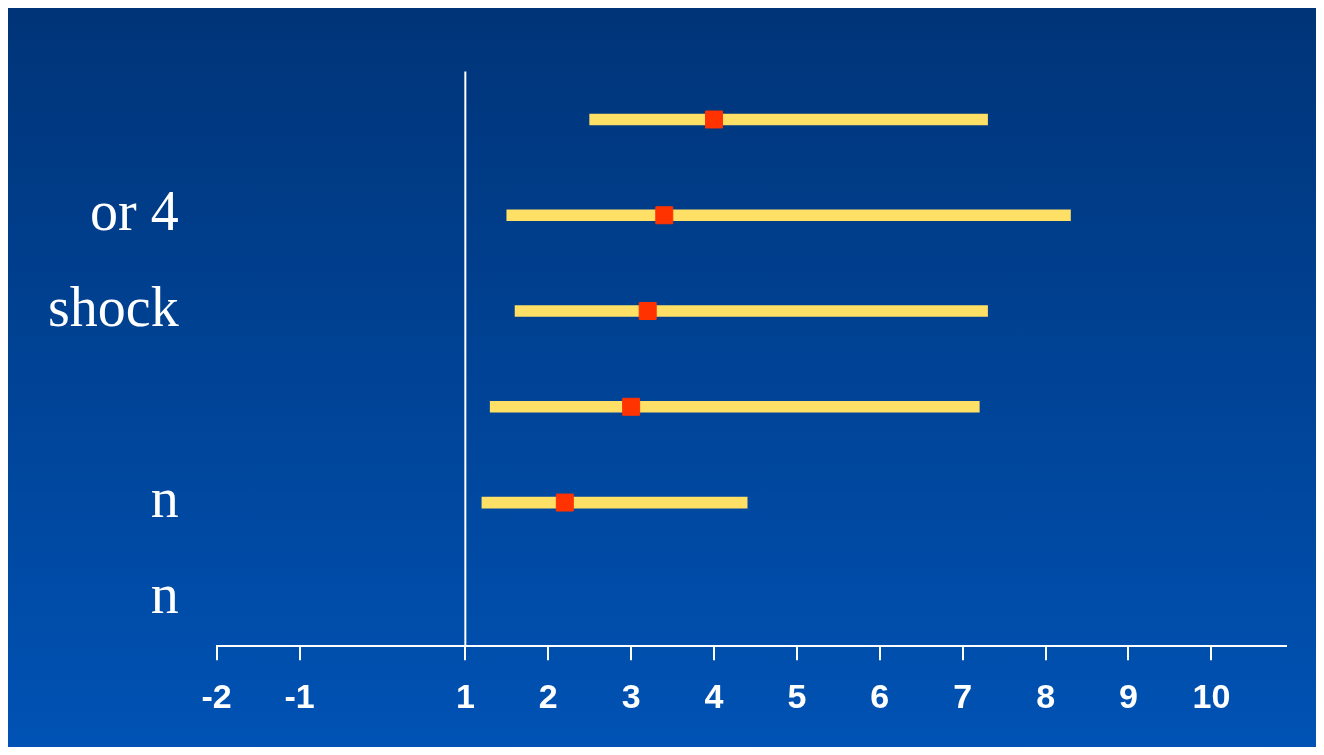 The image size is (1324, 755). I want to click on x-tick-label: 1, so click(465, 695).